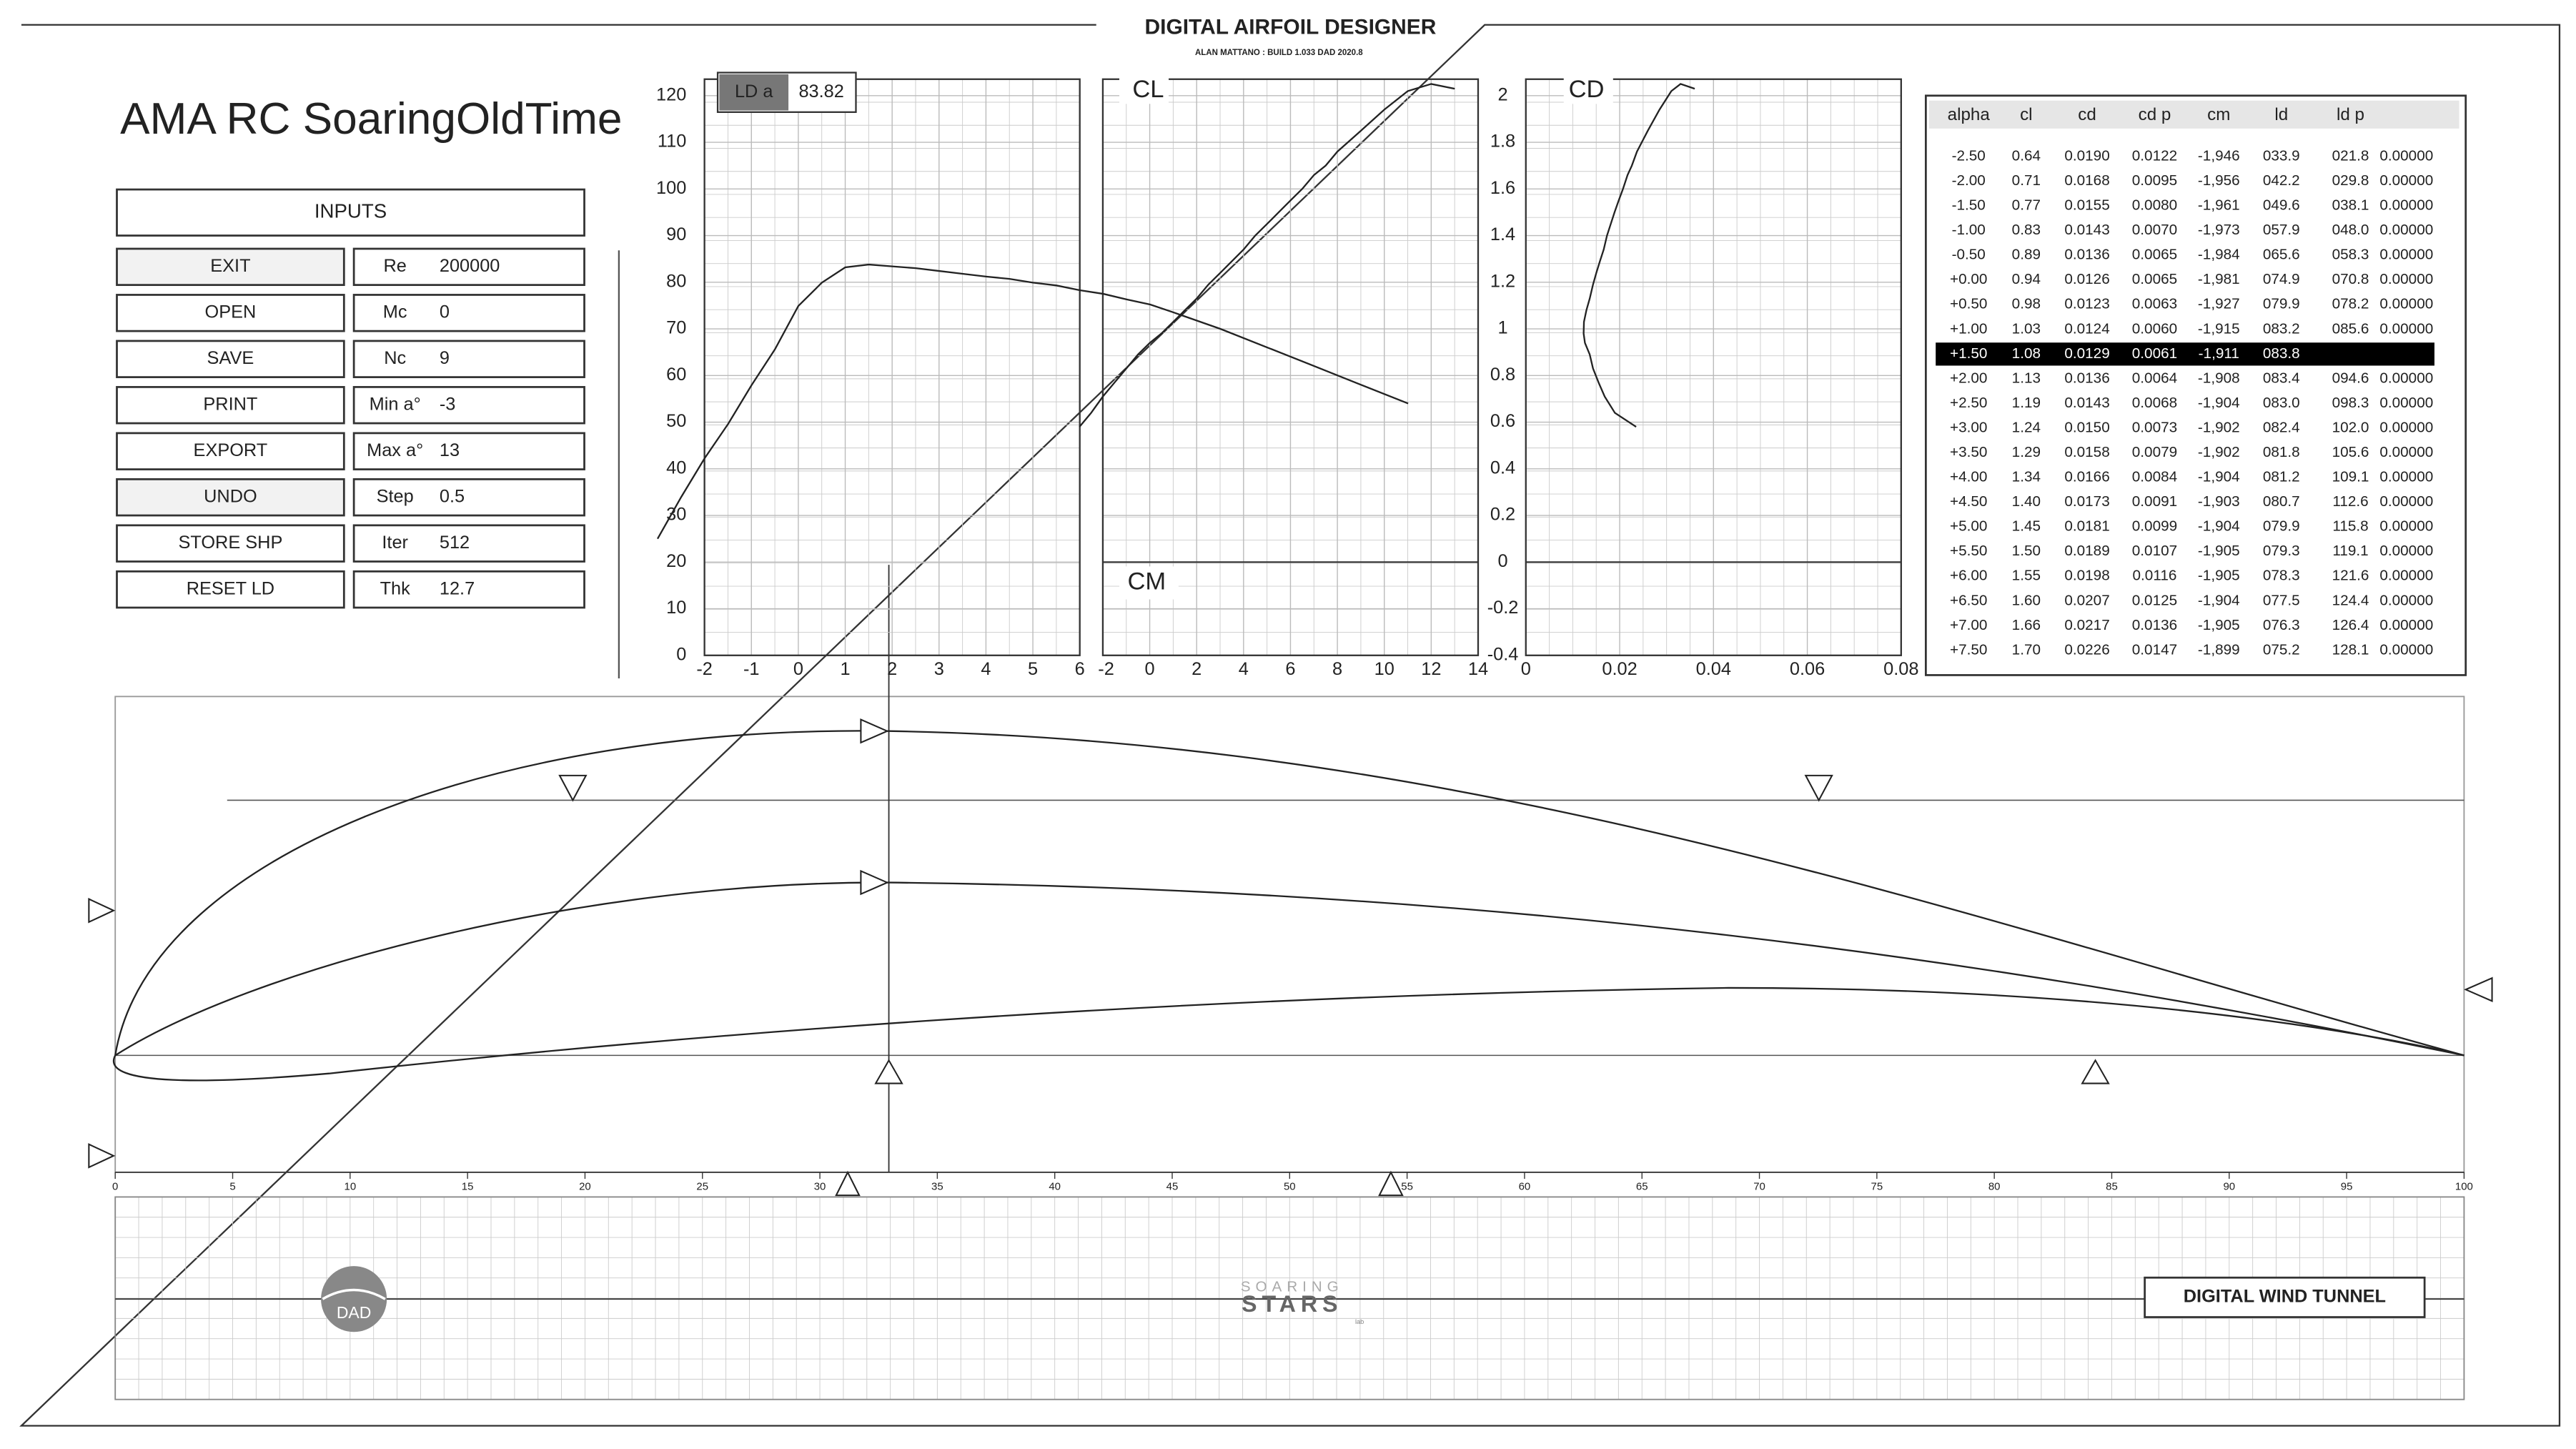 This screenshot has width=2576, height=1449. What do you see at coordinates (2154, 155) in the screenshot?
I see `table-cell: 0.0122` at bounding box center [2154, 155].